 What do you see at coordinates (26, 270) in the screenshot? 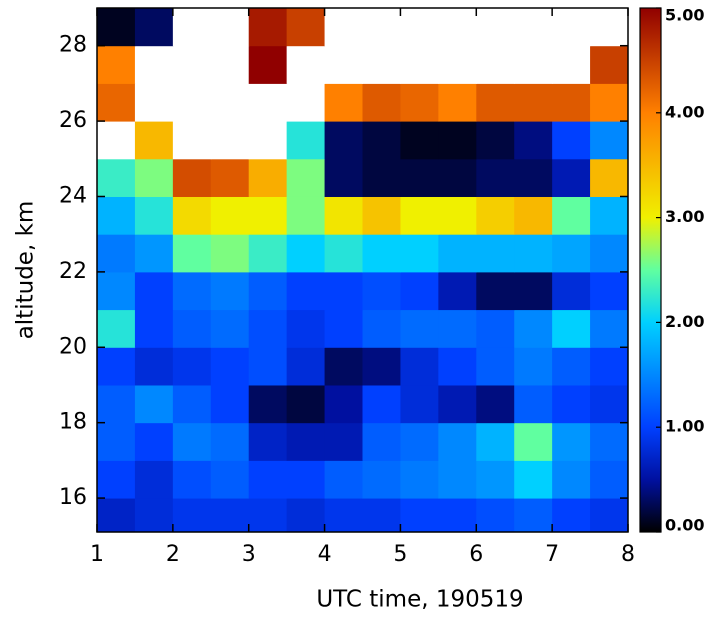
I see `y-axis-label: altitude, km` at bounding box center [26, 270].